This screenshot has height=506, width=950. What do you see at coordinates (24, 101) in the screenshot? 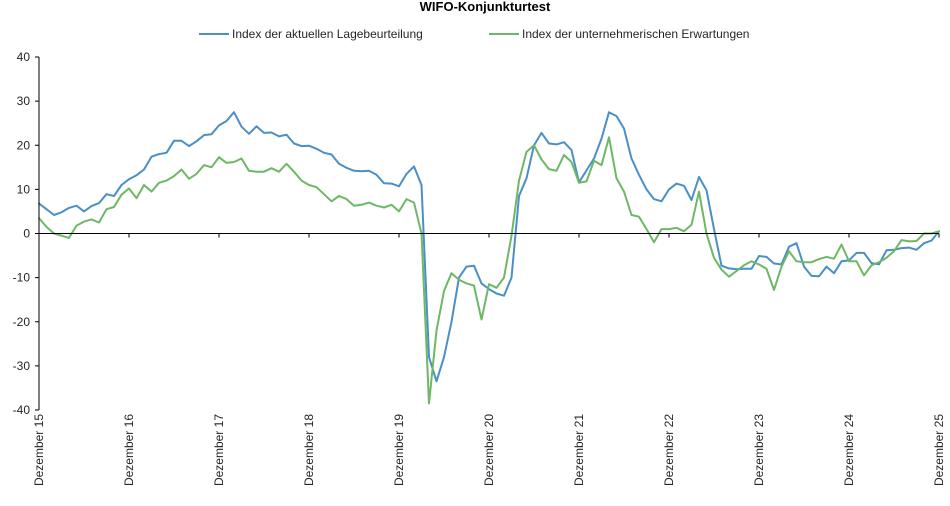
I see `y-tick-label: 30` at bounding box center [24, 101].